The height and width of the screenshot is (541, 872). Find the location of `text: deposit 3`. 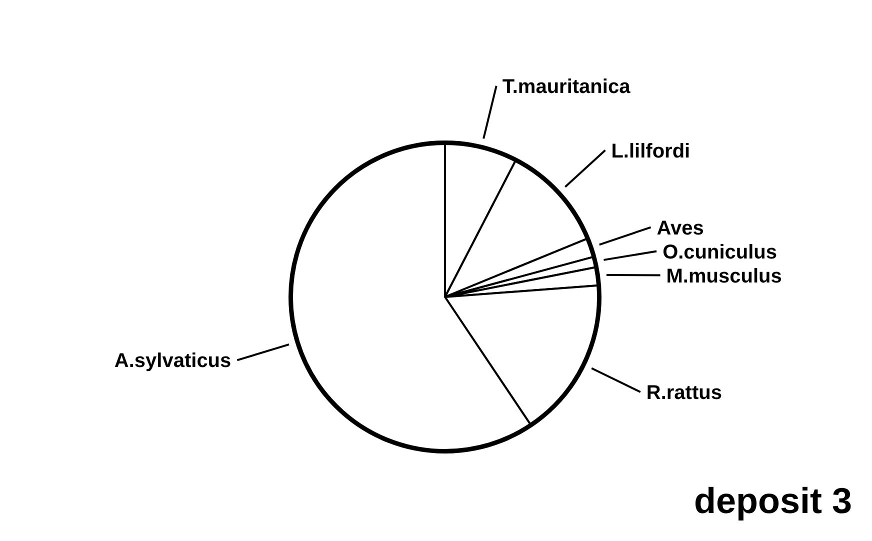

text: deposit 3 is located at coordinates (773, 500).